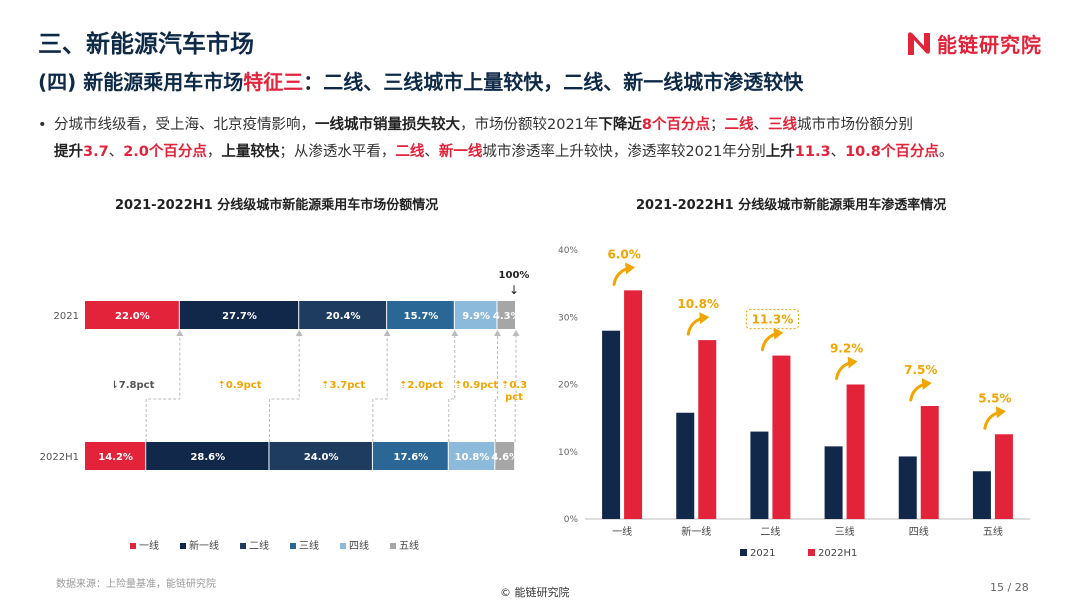 Image resolution: width=1080 pixels, height=607 pixels. I want to click on subtitle-prefix: (四) 新能源乘用车市场, so click(141, 82).